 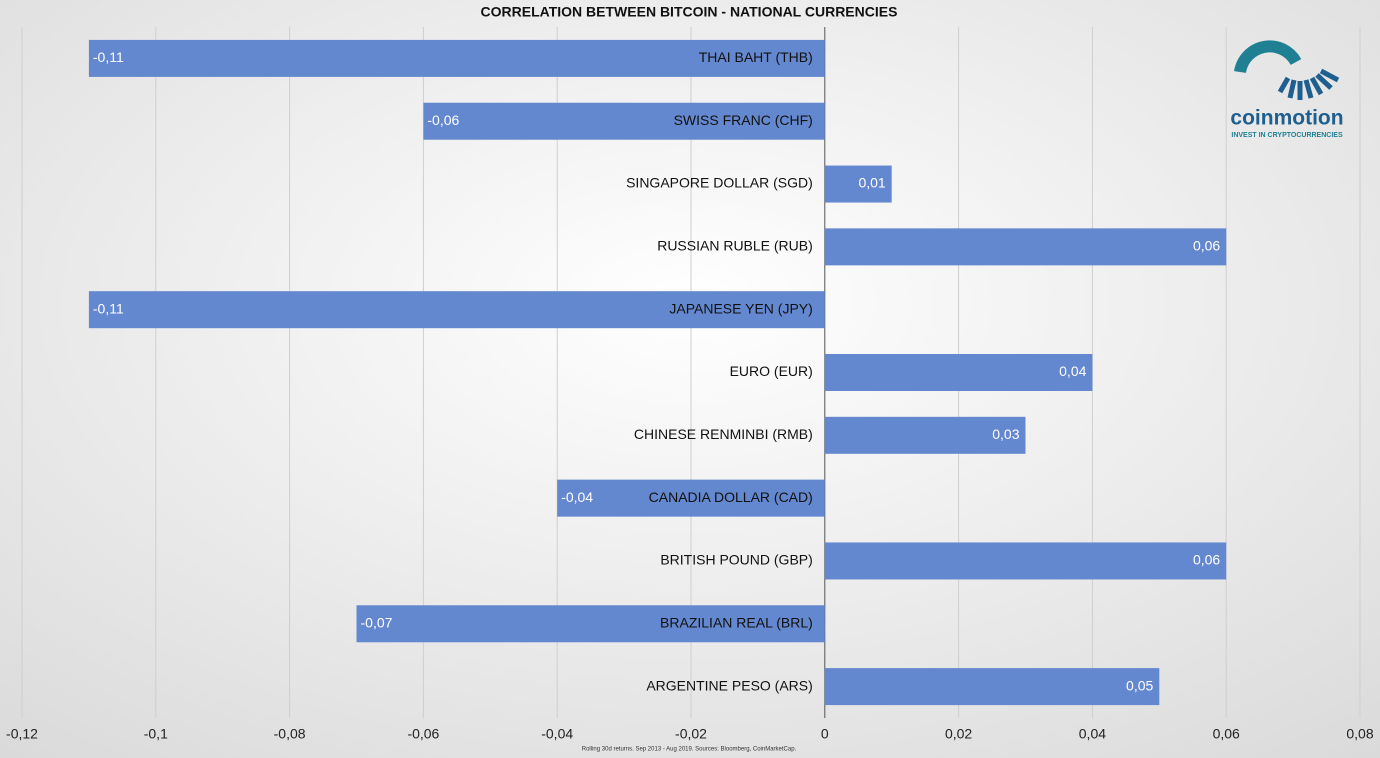 I want to click on logo: coinmotion INVEST IN CRYPTOCURRENCIES, so click(x=1287, y=89).